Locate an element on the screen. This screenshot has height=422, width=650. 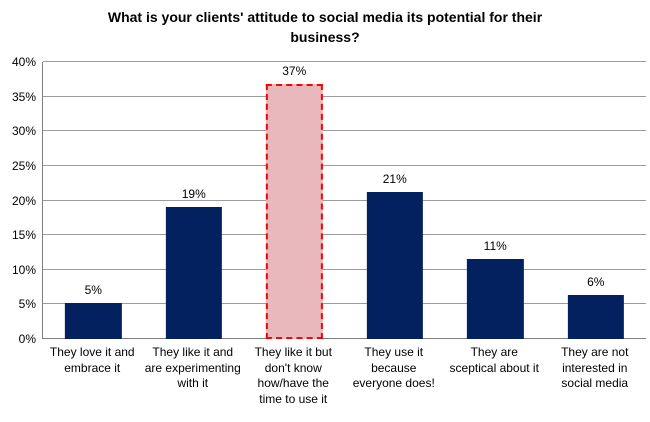
bar-slot: 37% is located at coordinates (294, 200).